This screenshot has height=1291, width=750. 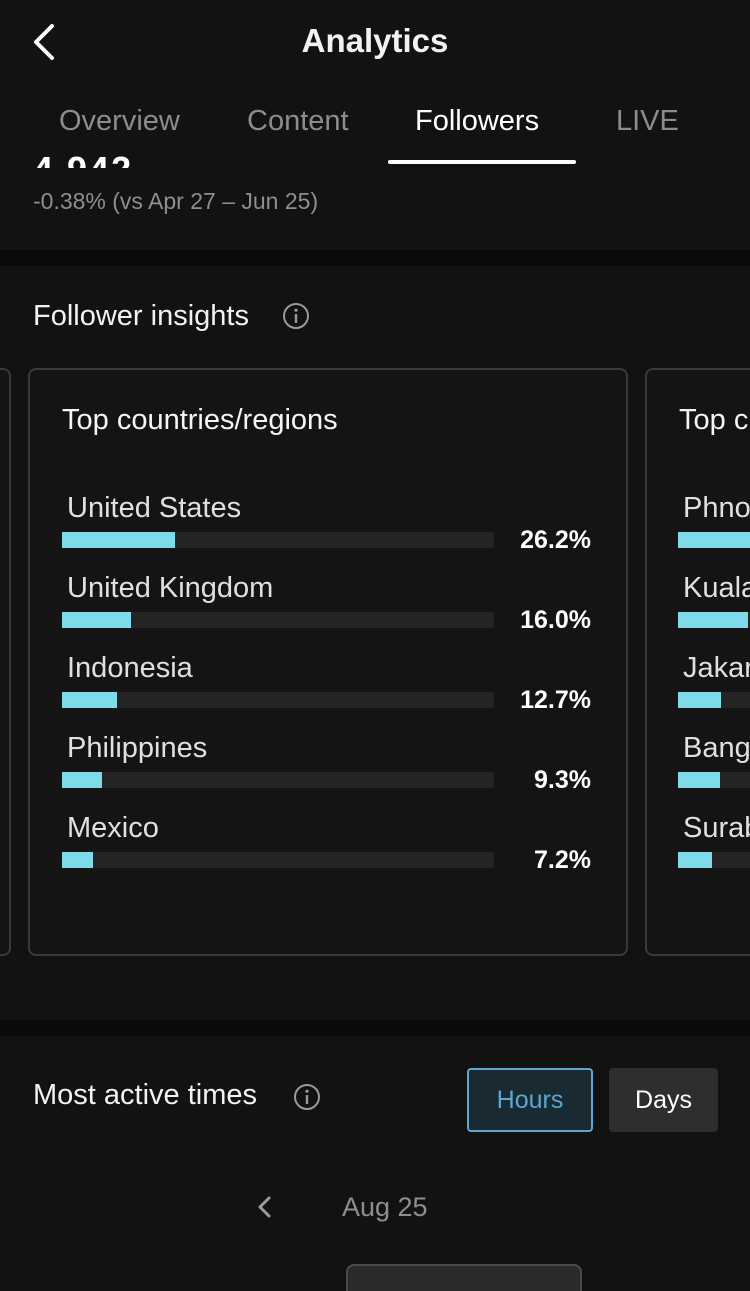 I want to click on back-button, so click(x=46, y=42).